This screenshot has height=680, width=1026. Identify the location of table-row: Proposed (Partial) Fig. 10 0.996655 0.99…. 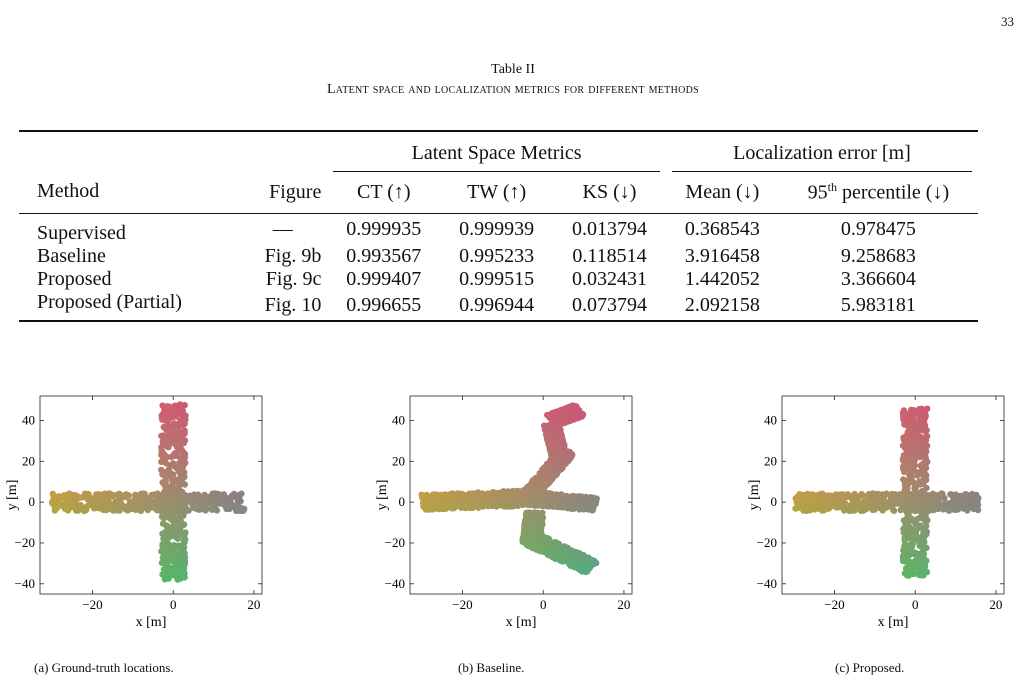
(498, 306).